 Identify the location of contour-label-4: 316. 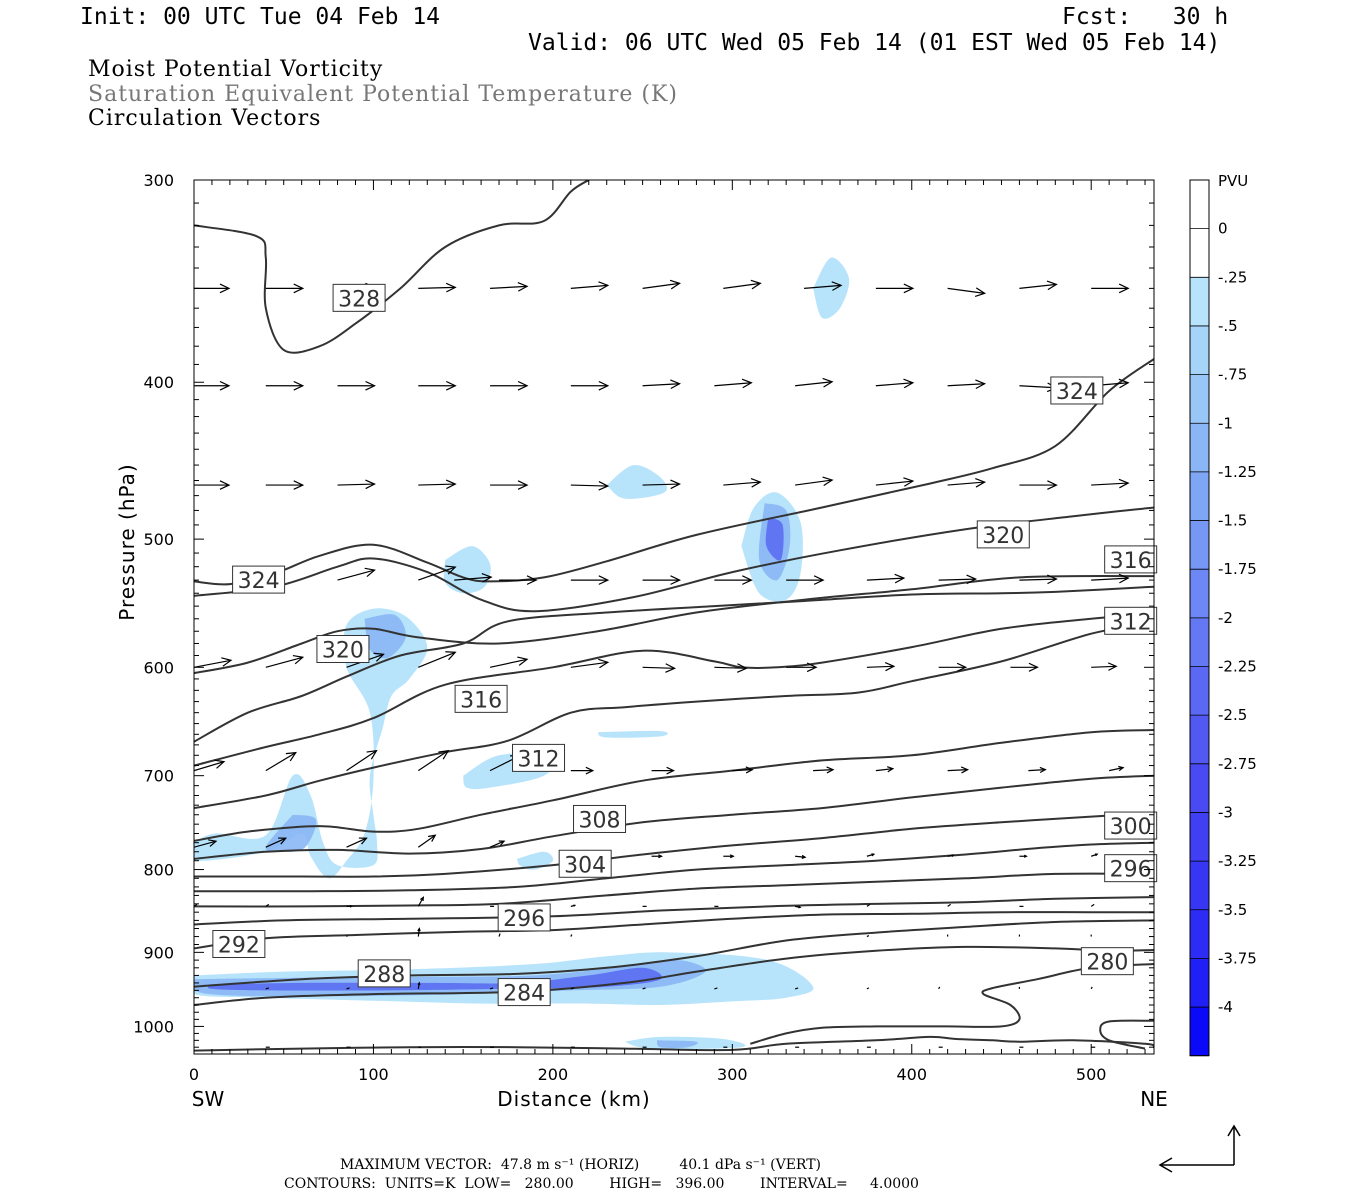
(1131, 559).